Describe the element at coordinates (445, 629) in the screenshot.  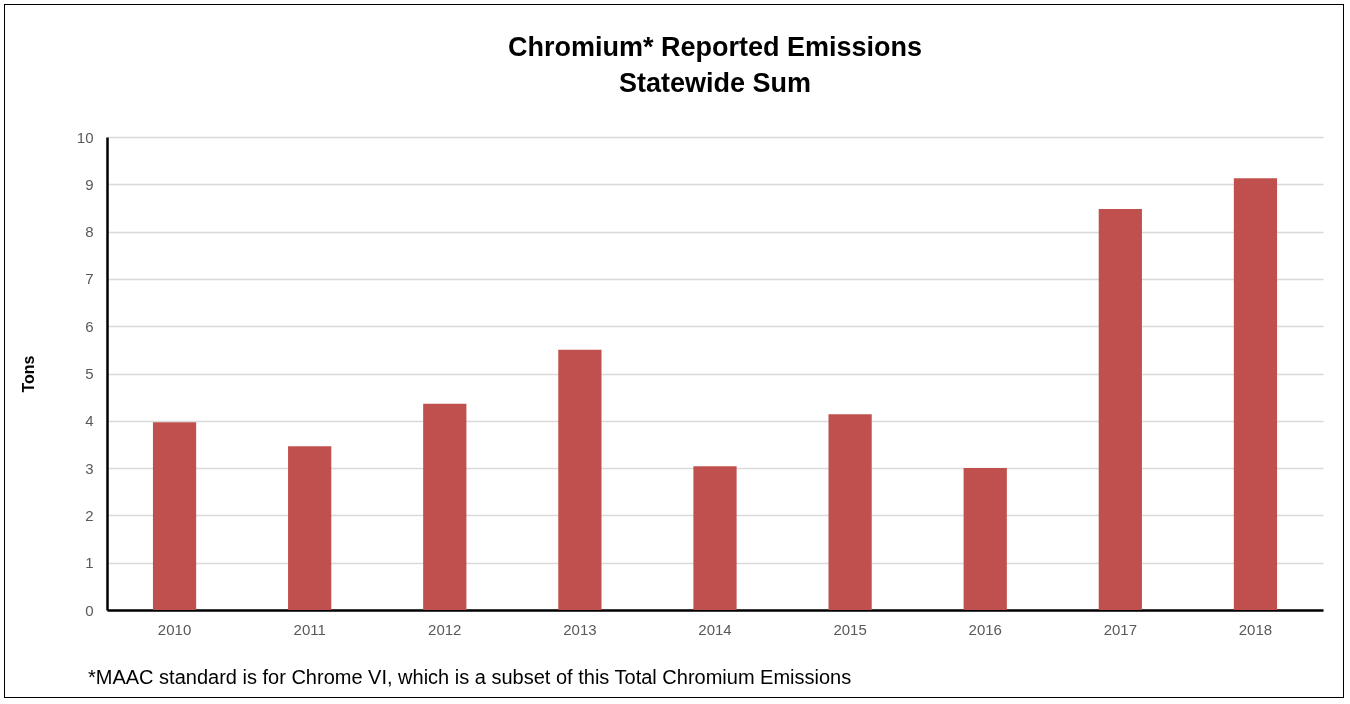
I see `x-tick-label: 2012` at that location.